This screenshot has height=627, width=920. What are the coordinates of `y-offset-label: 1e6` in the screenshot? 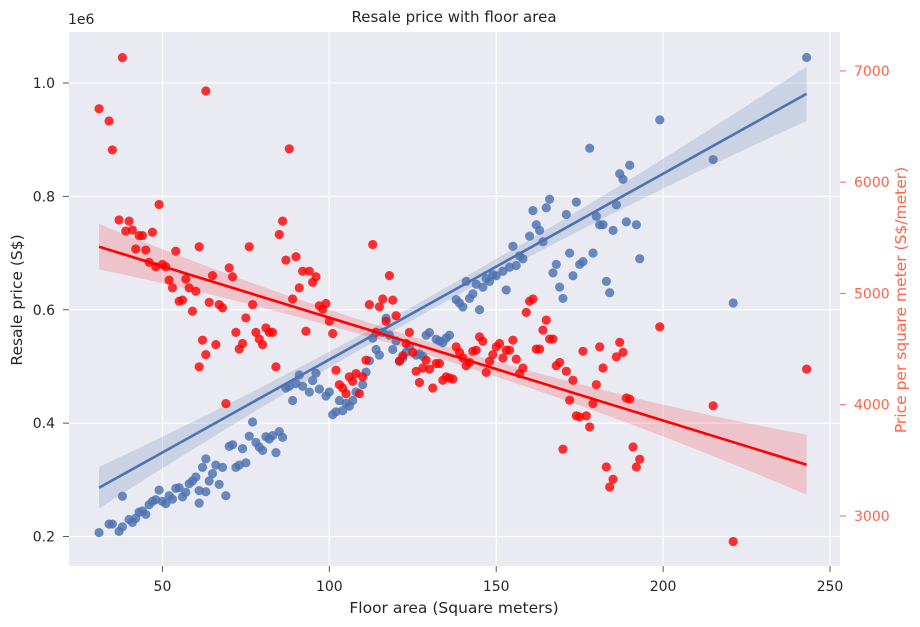 It's located at (81, 20).